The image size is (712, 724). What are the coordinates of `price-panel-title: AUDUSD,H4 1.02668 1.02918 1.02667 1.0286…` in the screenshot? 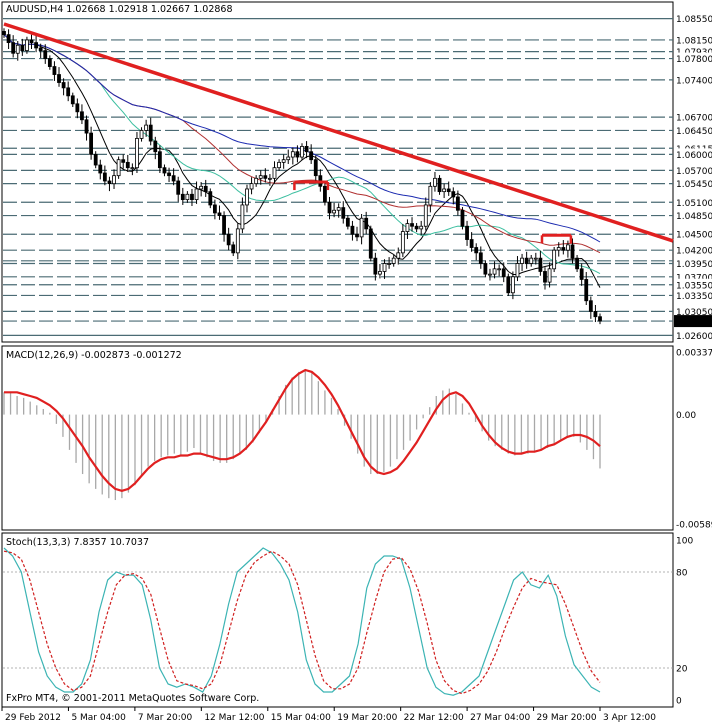 It's located at (119, 9).